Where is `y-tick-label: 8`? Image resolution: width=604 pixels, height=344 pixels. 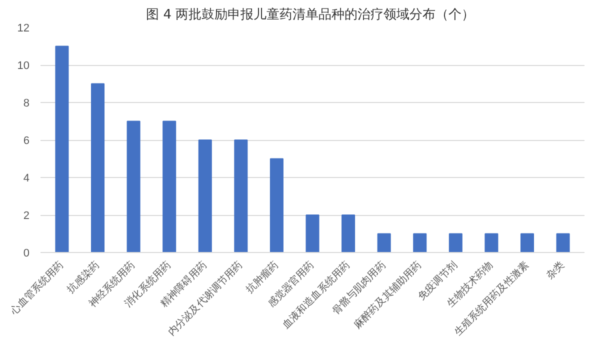 y-tick-label: 8 is located at coordinates (26, 104).